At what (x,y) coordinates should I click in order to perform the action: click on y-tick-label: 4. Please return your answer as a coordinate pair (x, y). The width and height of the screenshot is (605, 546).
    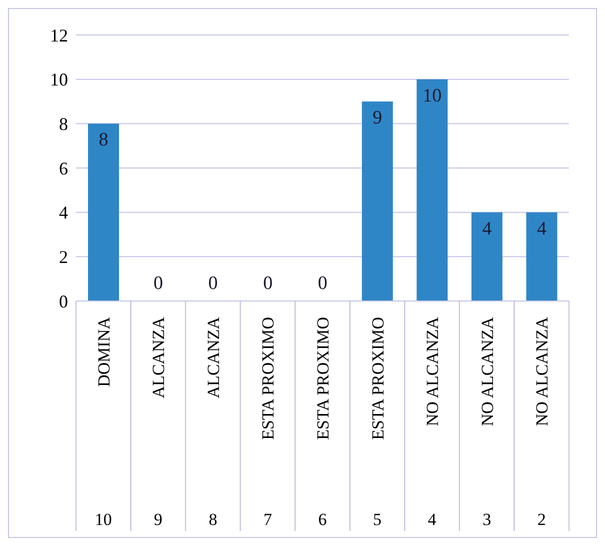
    Looking at the image, I should click on (63, 212).